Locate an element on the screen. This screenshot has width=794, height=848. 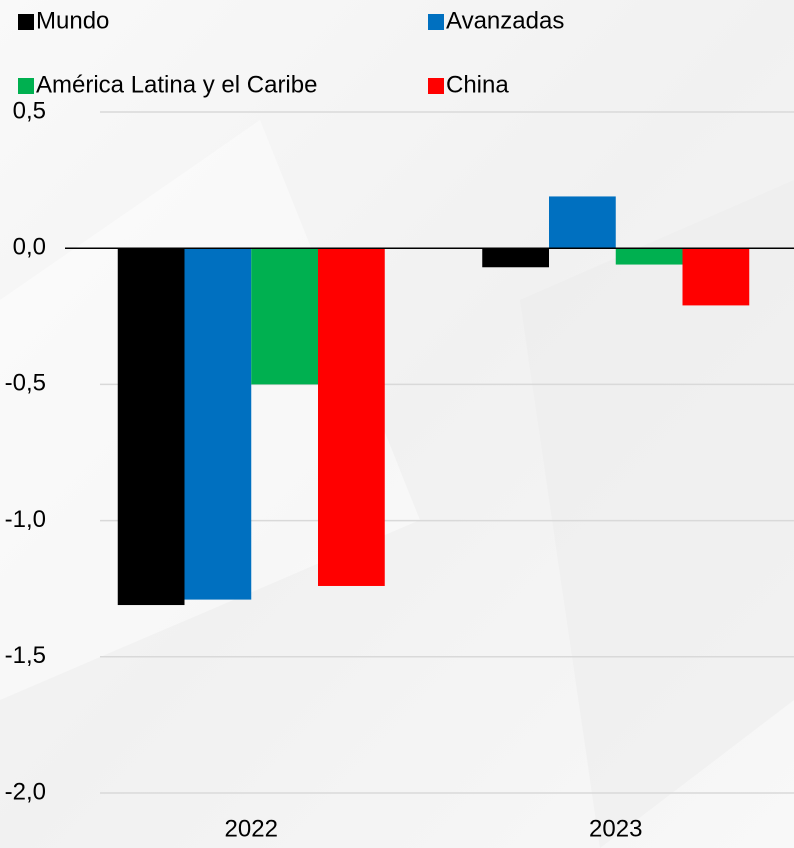
x-tick-label: 2023 is located at coordinates (615, 828).